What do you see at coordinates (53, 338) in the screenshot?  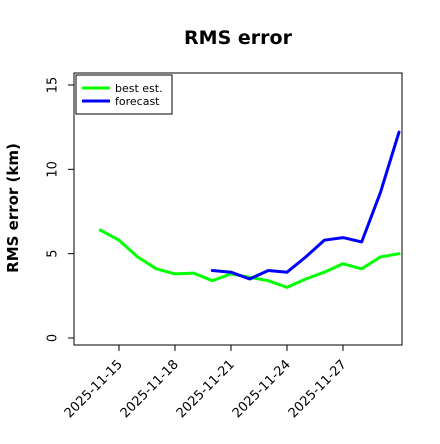 I see `y-tick-label: 0` at bounding box center [53, 338].